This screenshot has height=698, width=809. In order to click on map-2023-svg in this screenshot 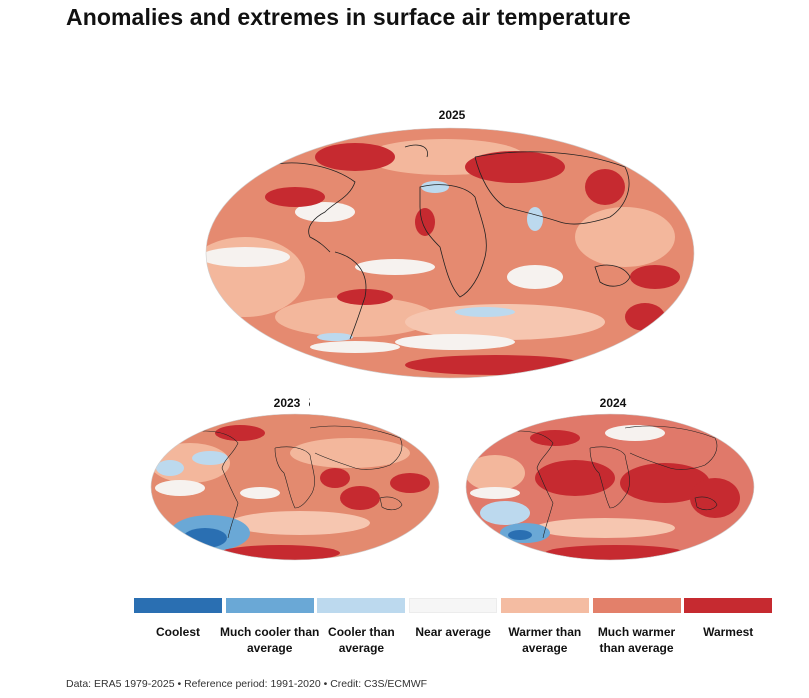, I will do `click(295, 487)`.